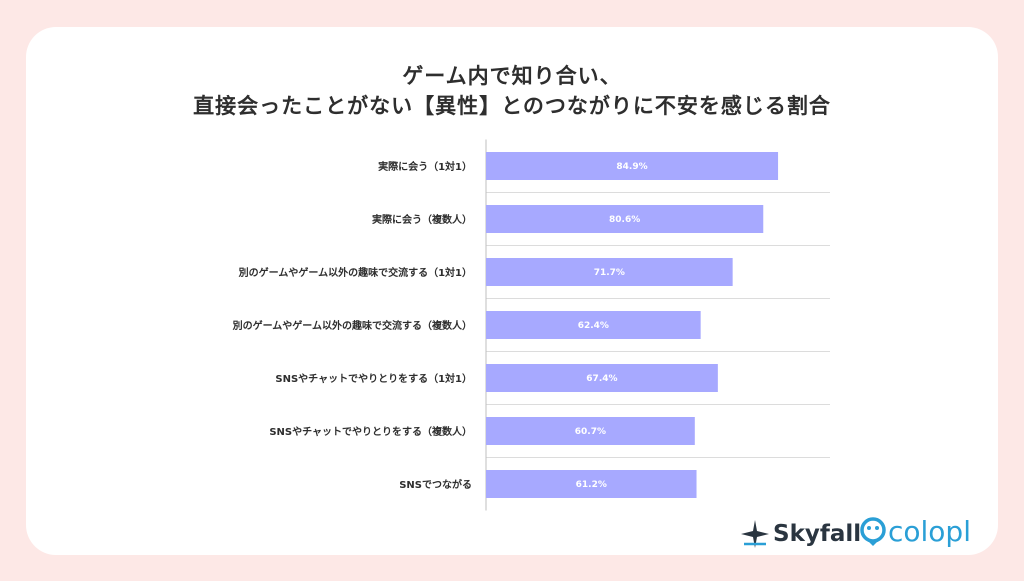  I want to click on chart-title-line-1: ゲーム内で知り合い、, so click(512, 76).